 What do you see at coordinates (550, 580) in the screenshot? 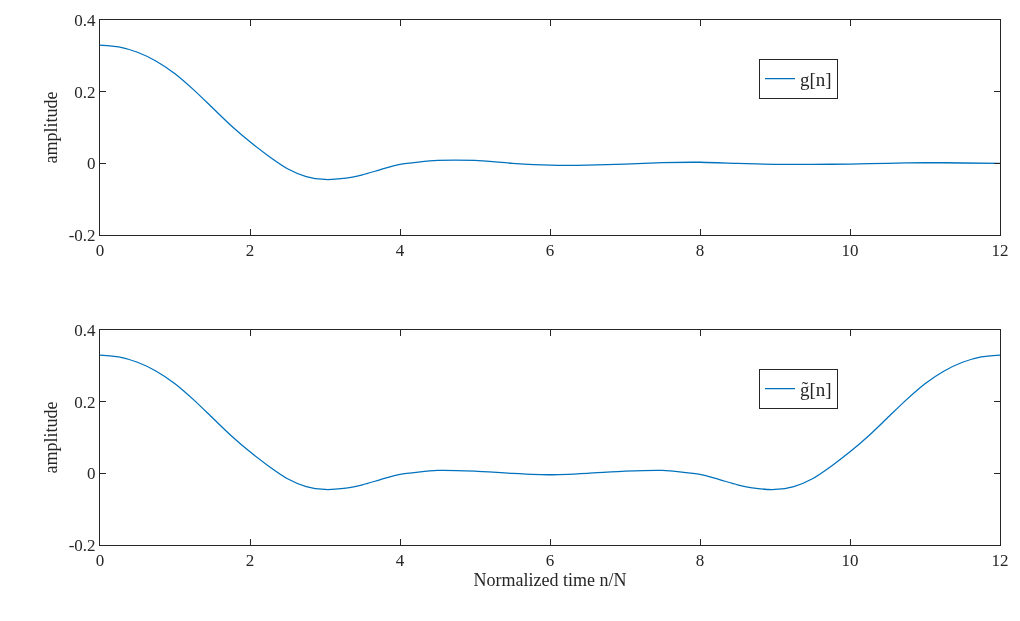
I see `x-axis-title: Normalized time n/N` at bounding box center [550, 580].